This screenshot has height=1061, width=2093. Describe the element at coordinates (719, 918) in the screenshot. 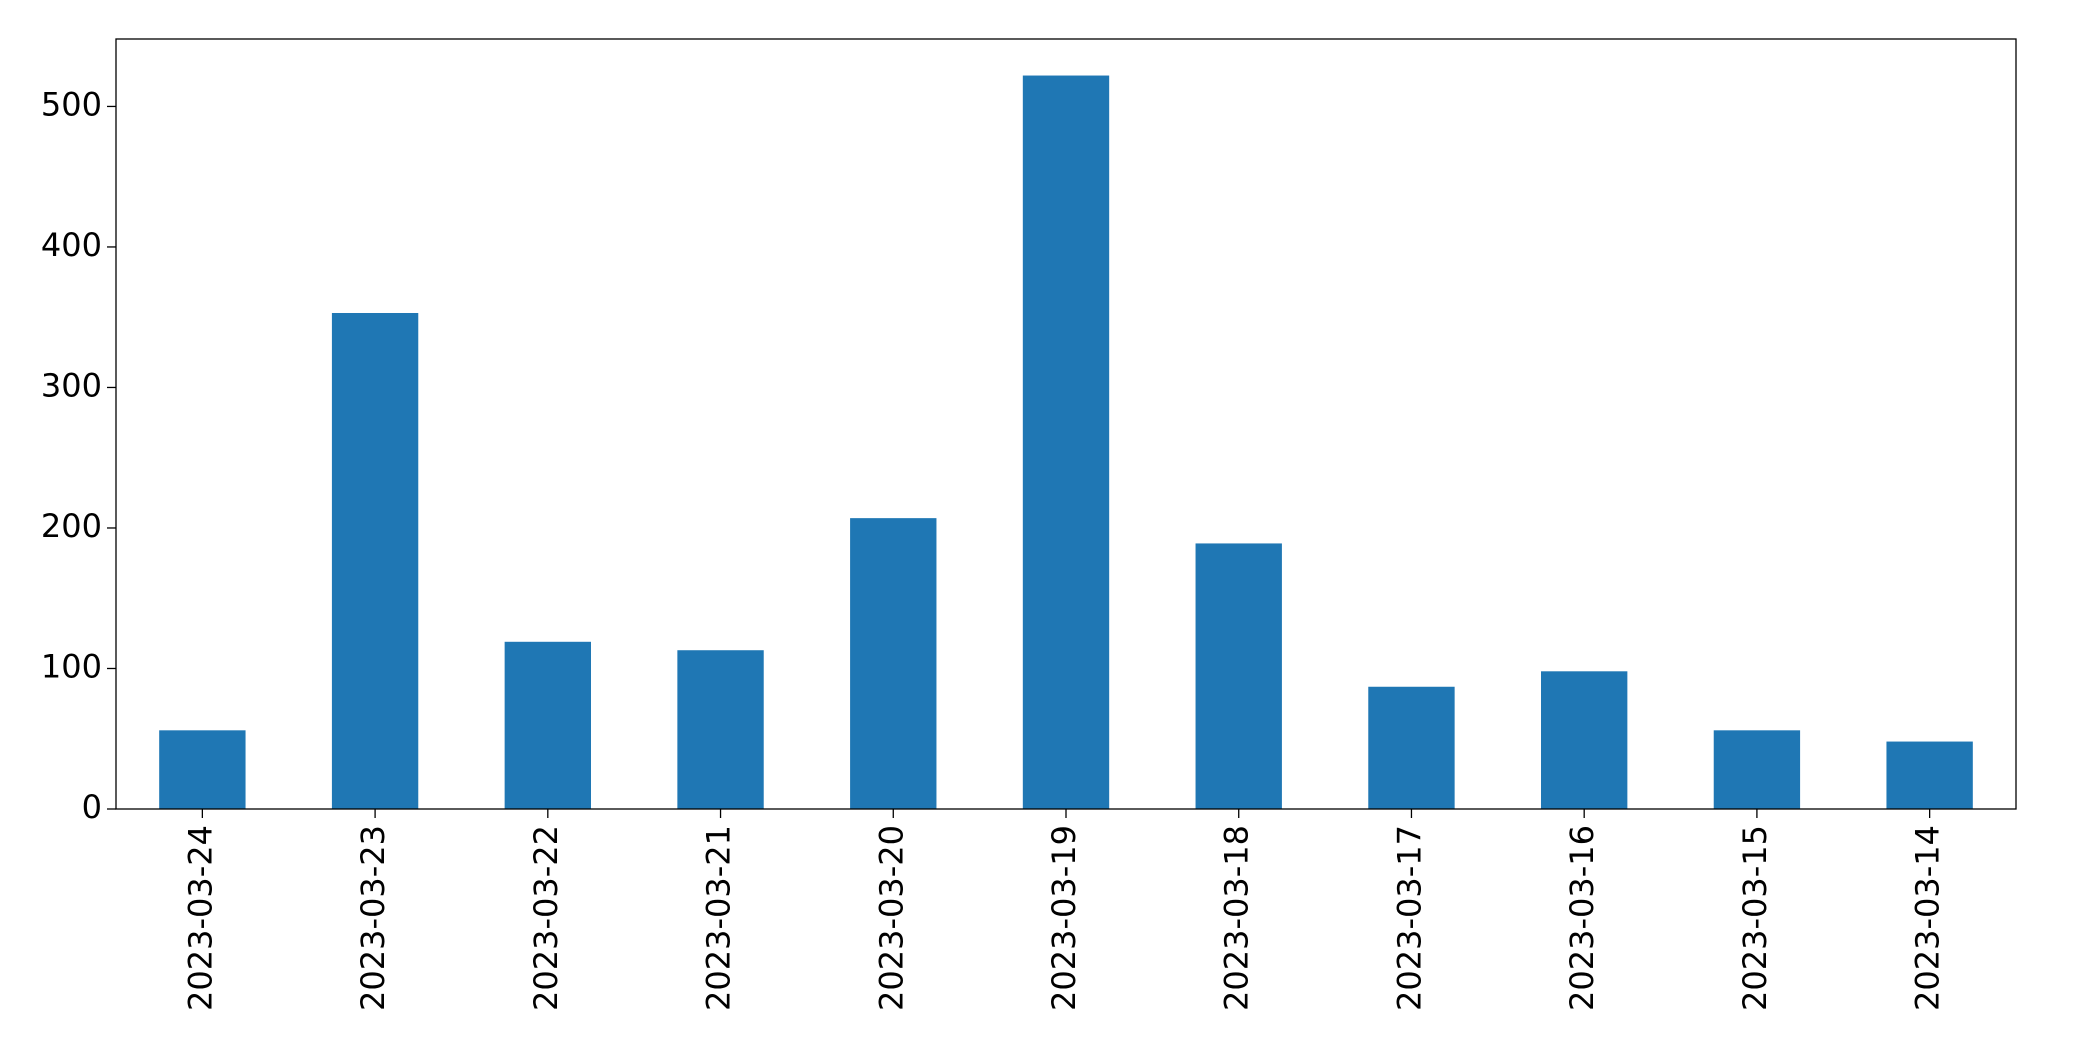

I see `x-tick-label: 2023-03-21` at that location.